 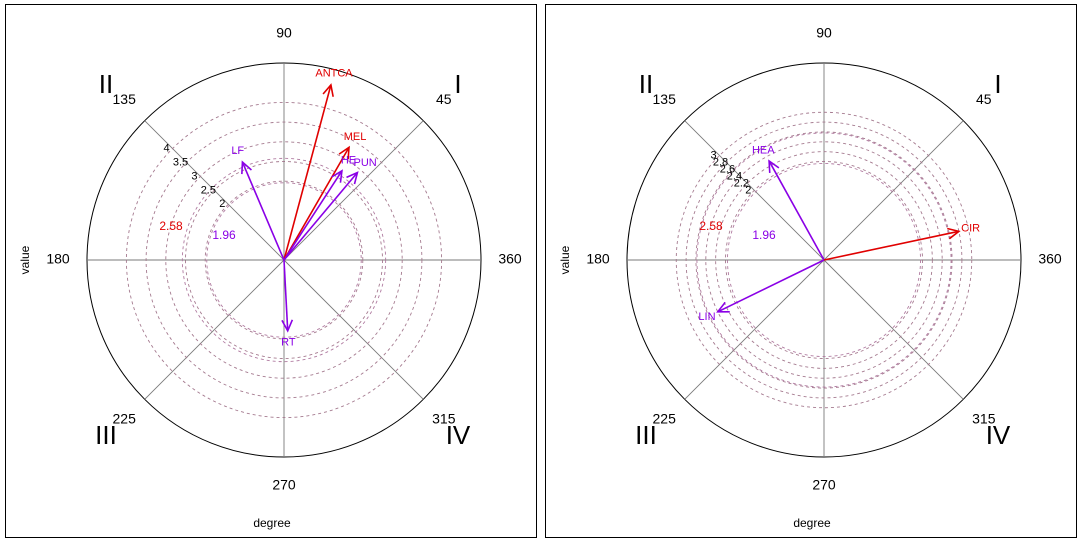 I want to click on circle-value-label: 4, so click(x=166, y=148).